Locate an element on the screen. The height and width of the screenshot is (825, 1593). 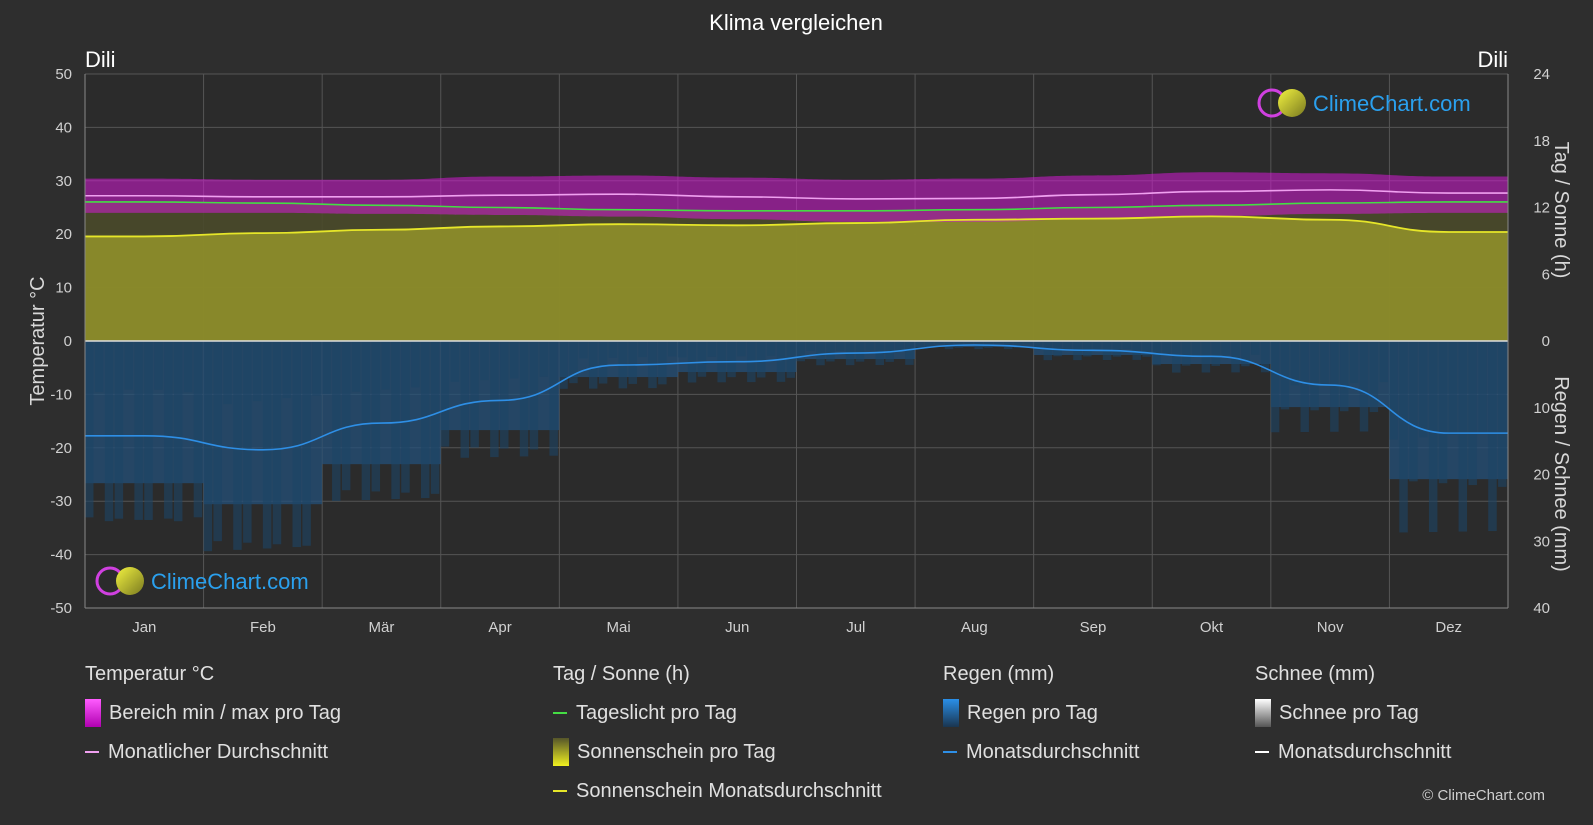
y-left-tick-label: -40 is located at coordinates (61, 555).